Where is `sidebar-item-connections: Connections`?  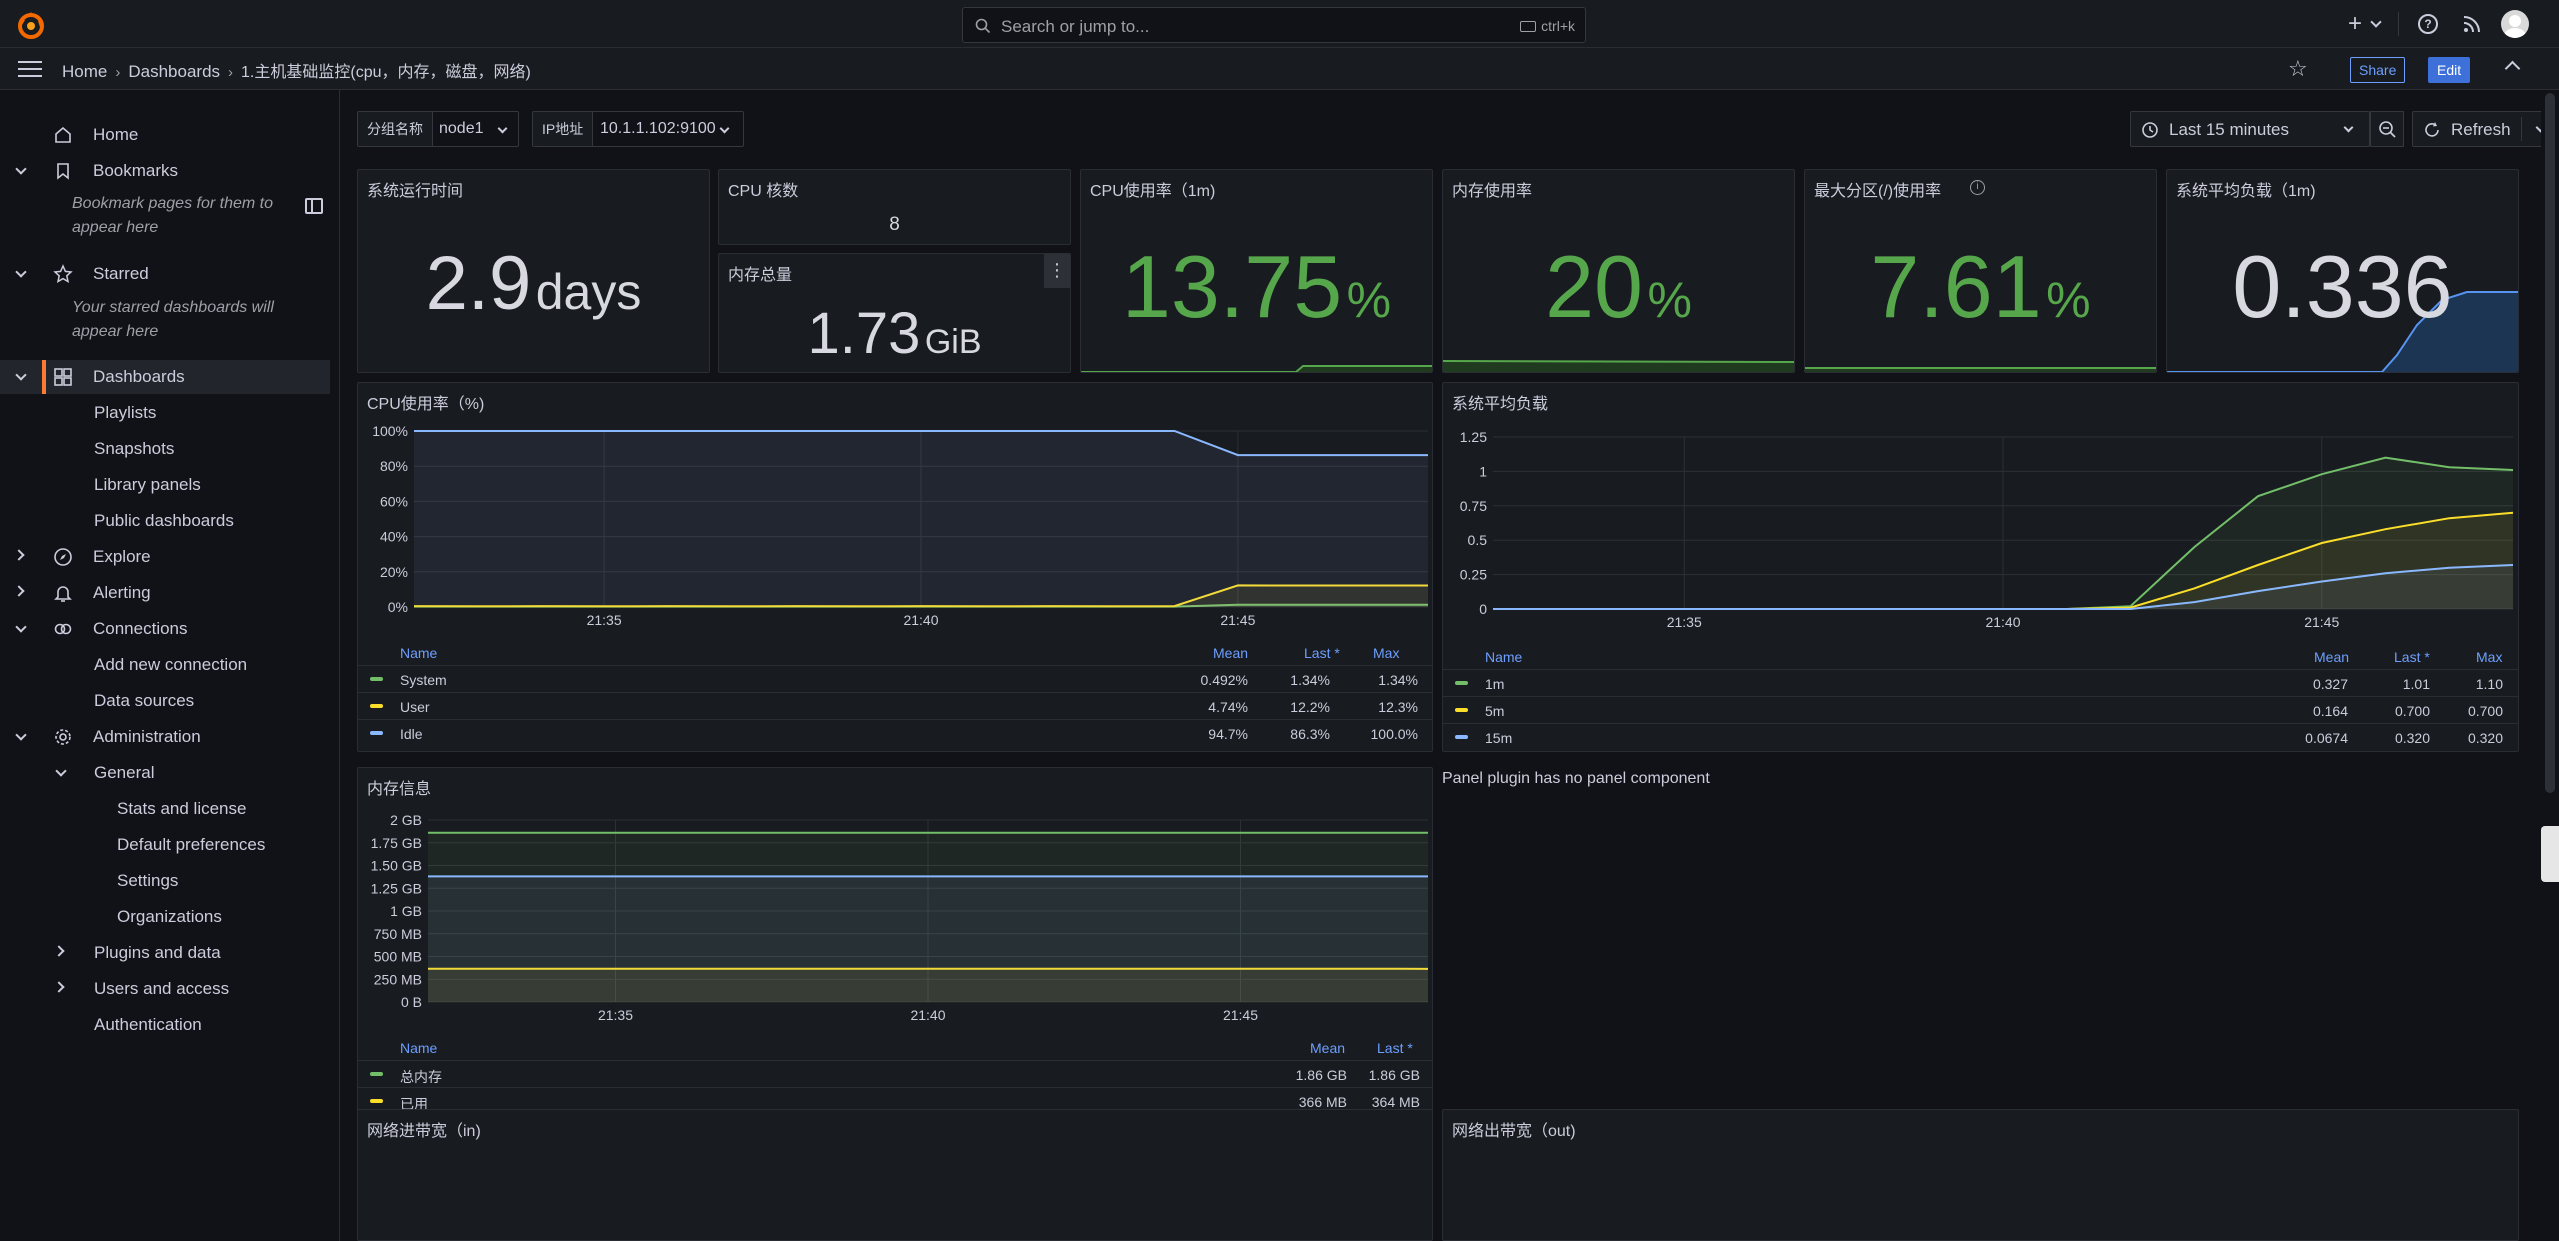
sidebar-item-connections: Connections is located at coordinates (165, 629).